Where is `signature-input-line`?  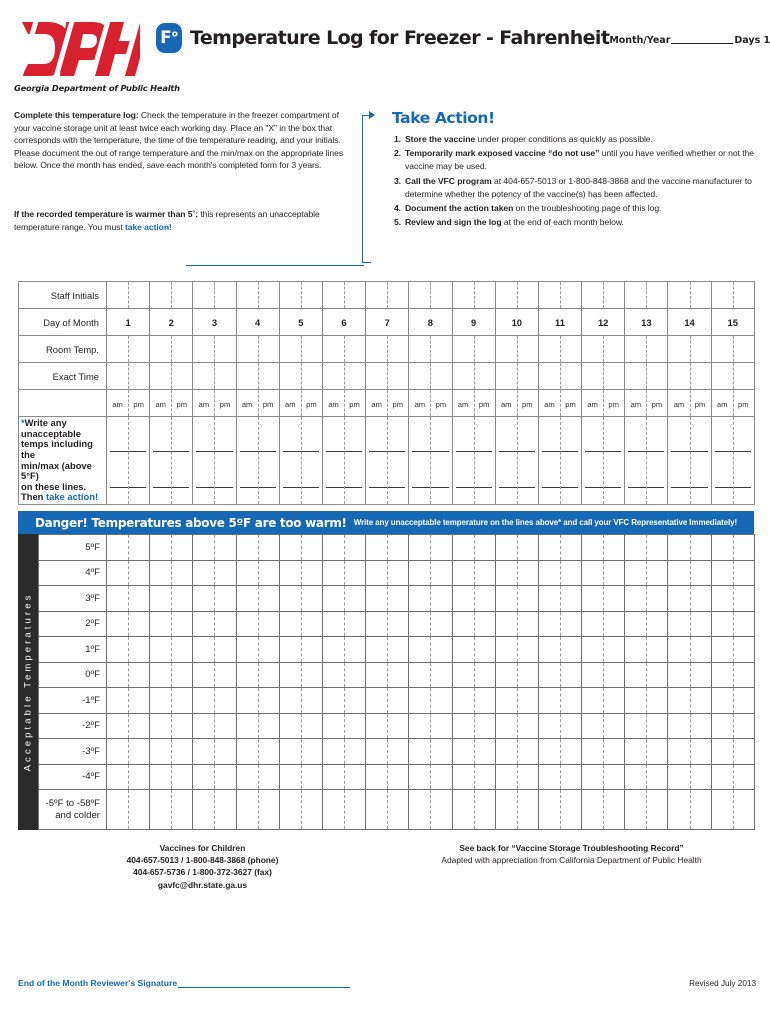
signature-input-line is located at coordinates (264, 983).